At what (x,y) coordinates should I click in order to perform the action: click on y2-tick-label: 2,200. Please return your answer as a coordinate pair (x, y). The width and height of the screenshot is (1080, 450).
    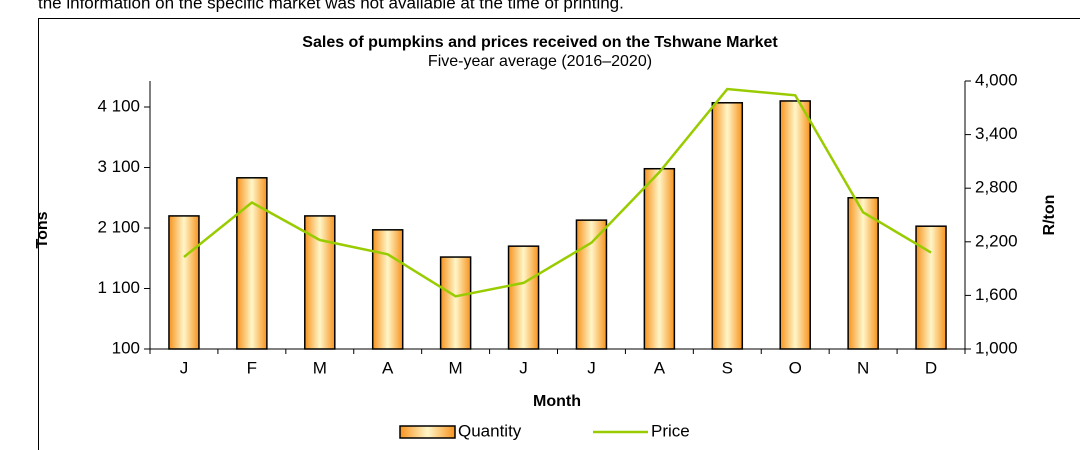
    Looking at the image, I should click on (996, 240).